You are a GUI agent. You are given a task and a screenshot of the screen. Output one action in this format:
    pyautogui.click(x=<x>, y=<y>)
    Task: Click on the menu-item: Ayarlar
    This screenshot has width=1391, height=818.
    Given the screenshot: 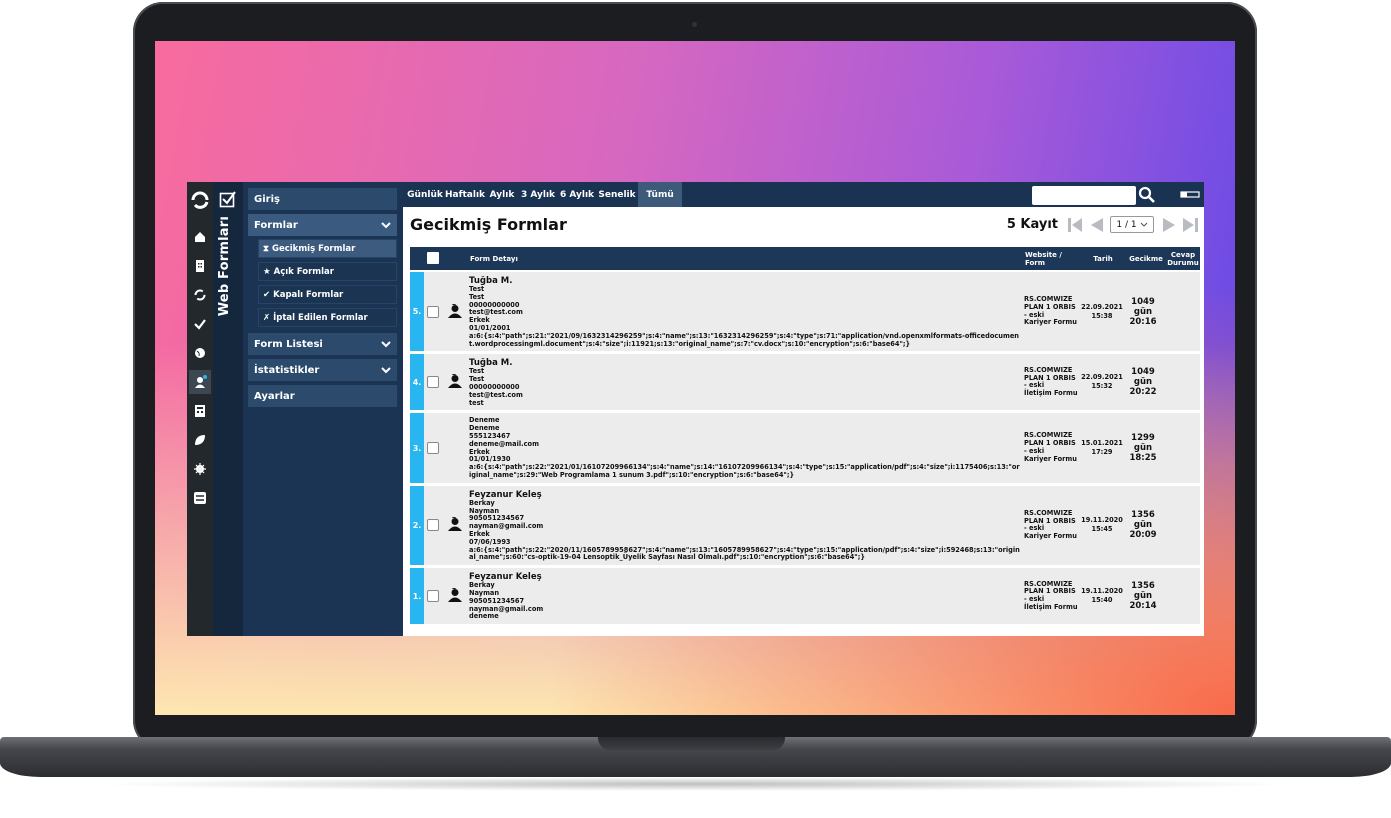 What is the action you would take?
    pyautogui.click(x=322, y=396)
    